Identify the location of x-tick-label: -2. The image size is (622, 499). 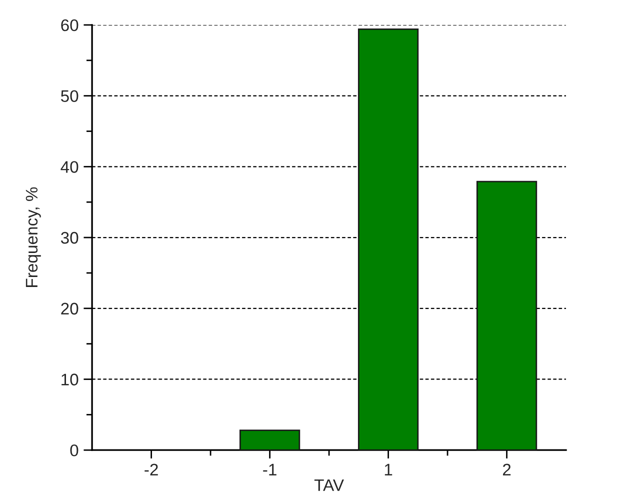
(151, 470).